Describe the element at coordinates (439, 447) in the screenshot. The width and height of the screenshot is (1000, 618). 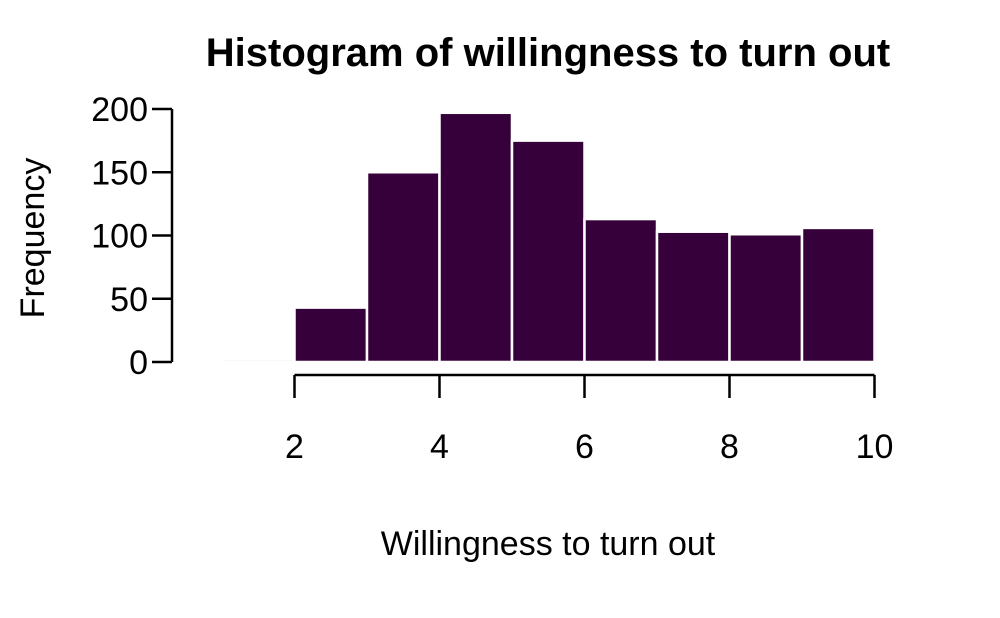
I see `x-tick-label: 4` at that location.